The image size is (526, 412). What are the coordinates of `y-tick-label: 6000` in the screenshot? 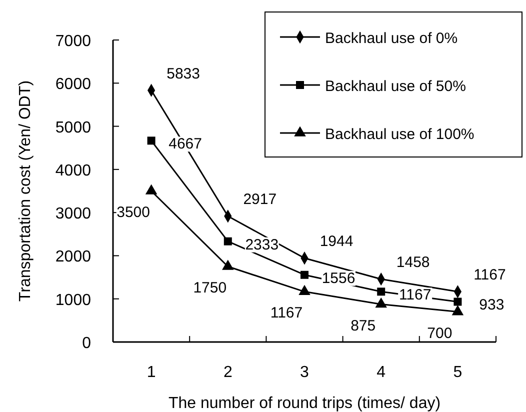 It's located at (73, 85).